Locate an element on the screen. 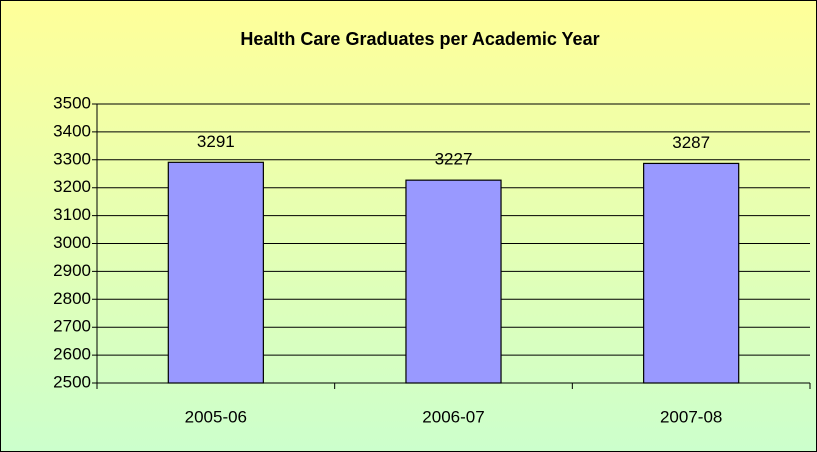 This screenshot has height=452, width=817. y-tick-label: 3100 is located at coordinates (72, 214).